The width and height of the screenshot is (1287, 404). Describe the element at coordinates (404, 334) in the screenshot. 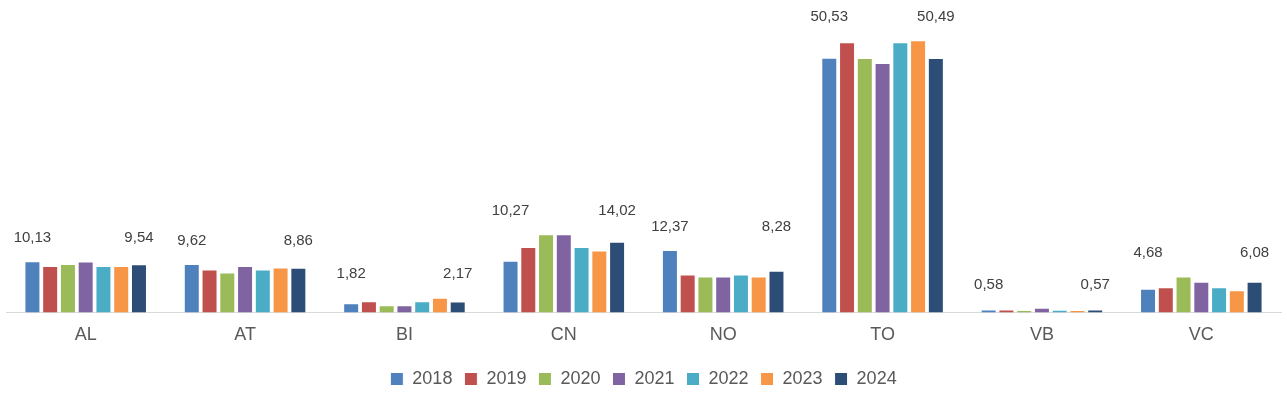

I see `x-tick-label: BI` at that location.